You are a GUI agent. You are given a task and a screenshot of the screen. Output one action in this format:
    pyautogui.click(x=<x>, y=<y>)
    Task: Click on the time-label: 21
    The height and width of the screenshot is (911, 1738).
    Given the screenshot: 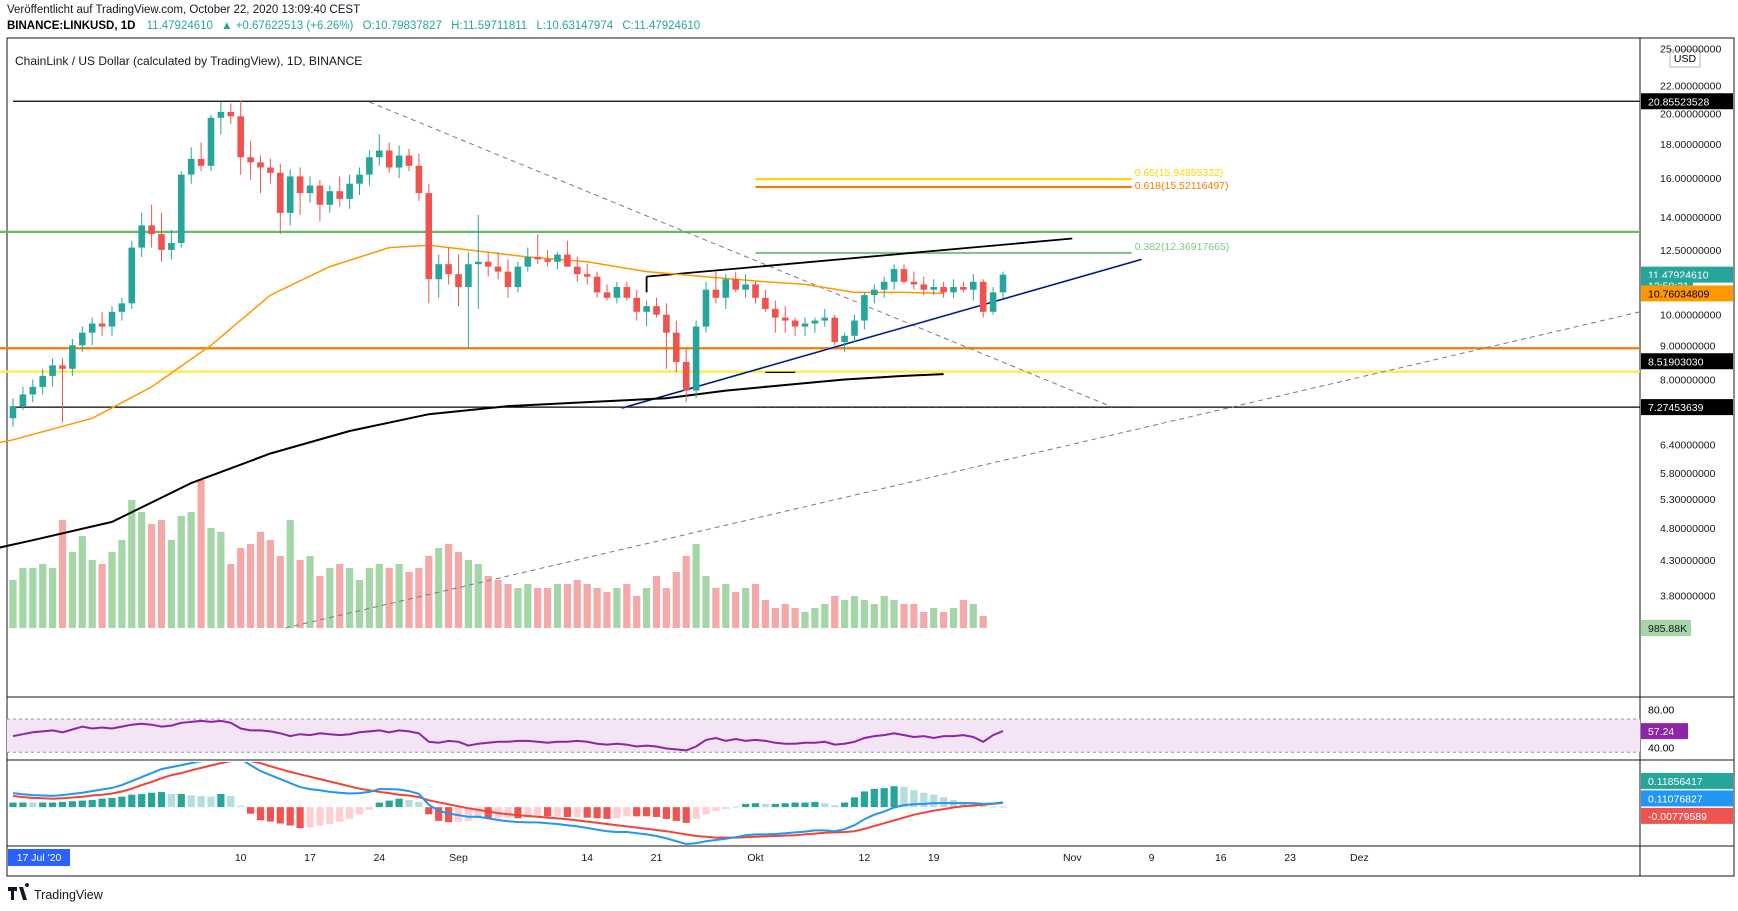 What is the action you would take?
    pyautogui.click(x=657, y=858)
    